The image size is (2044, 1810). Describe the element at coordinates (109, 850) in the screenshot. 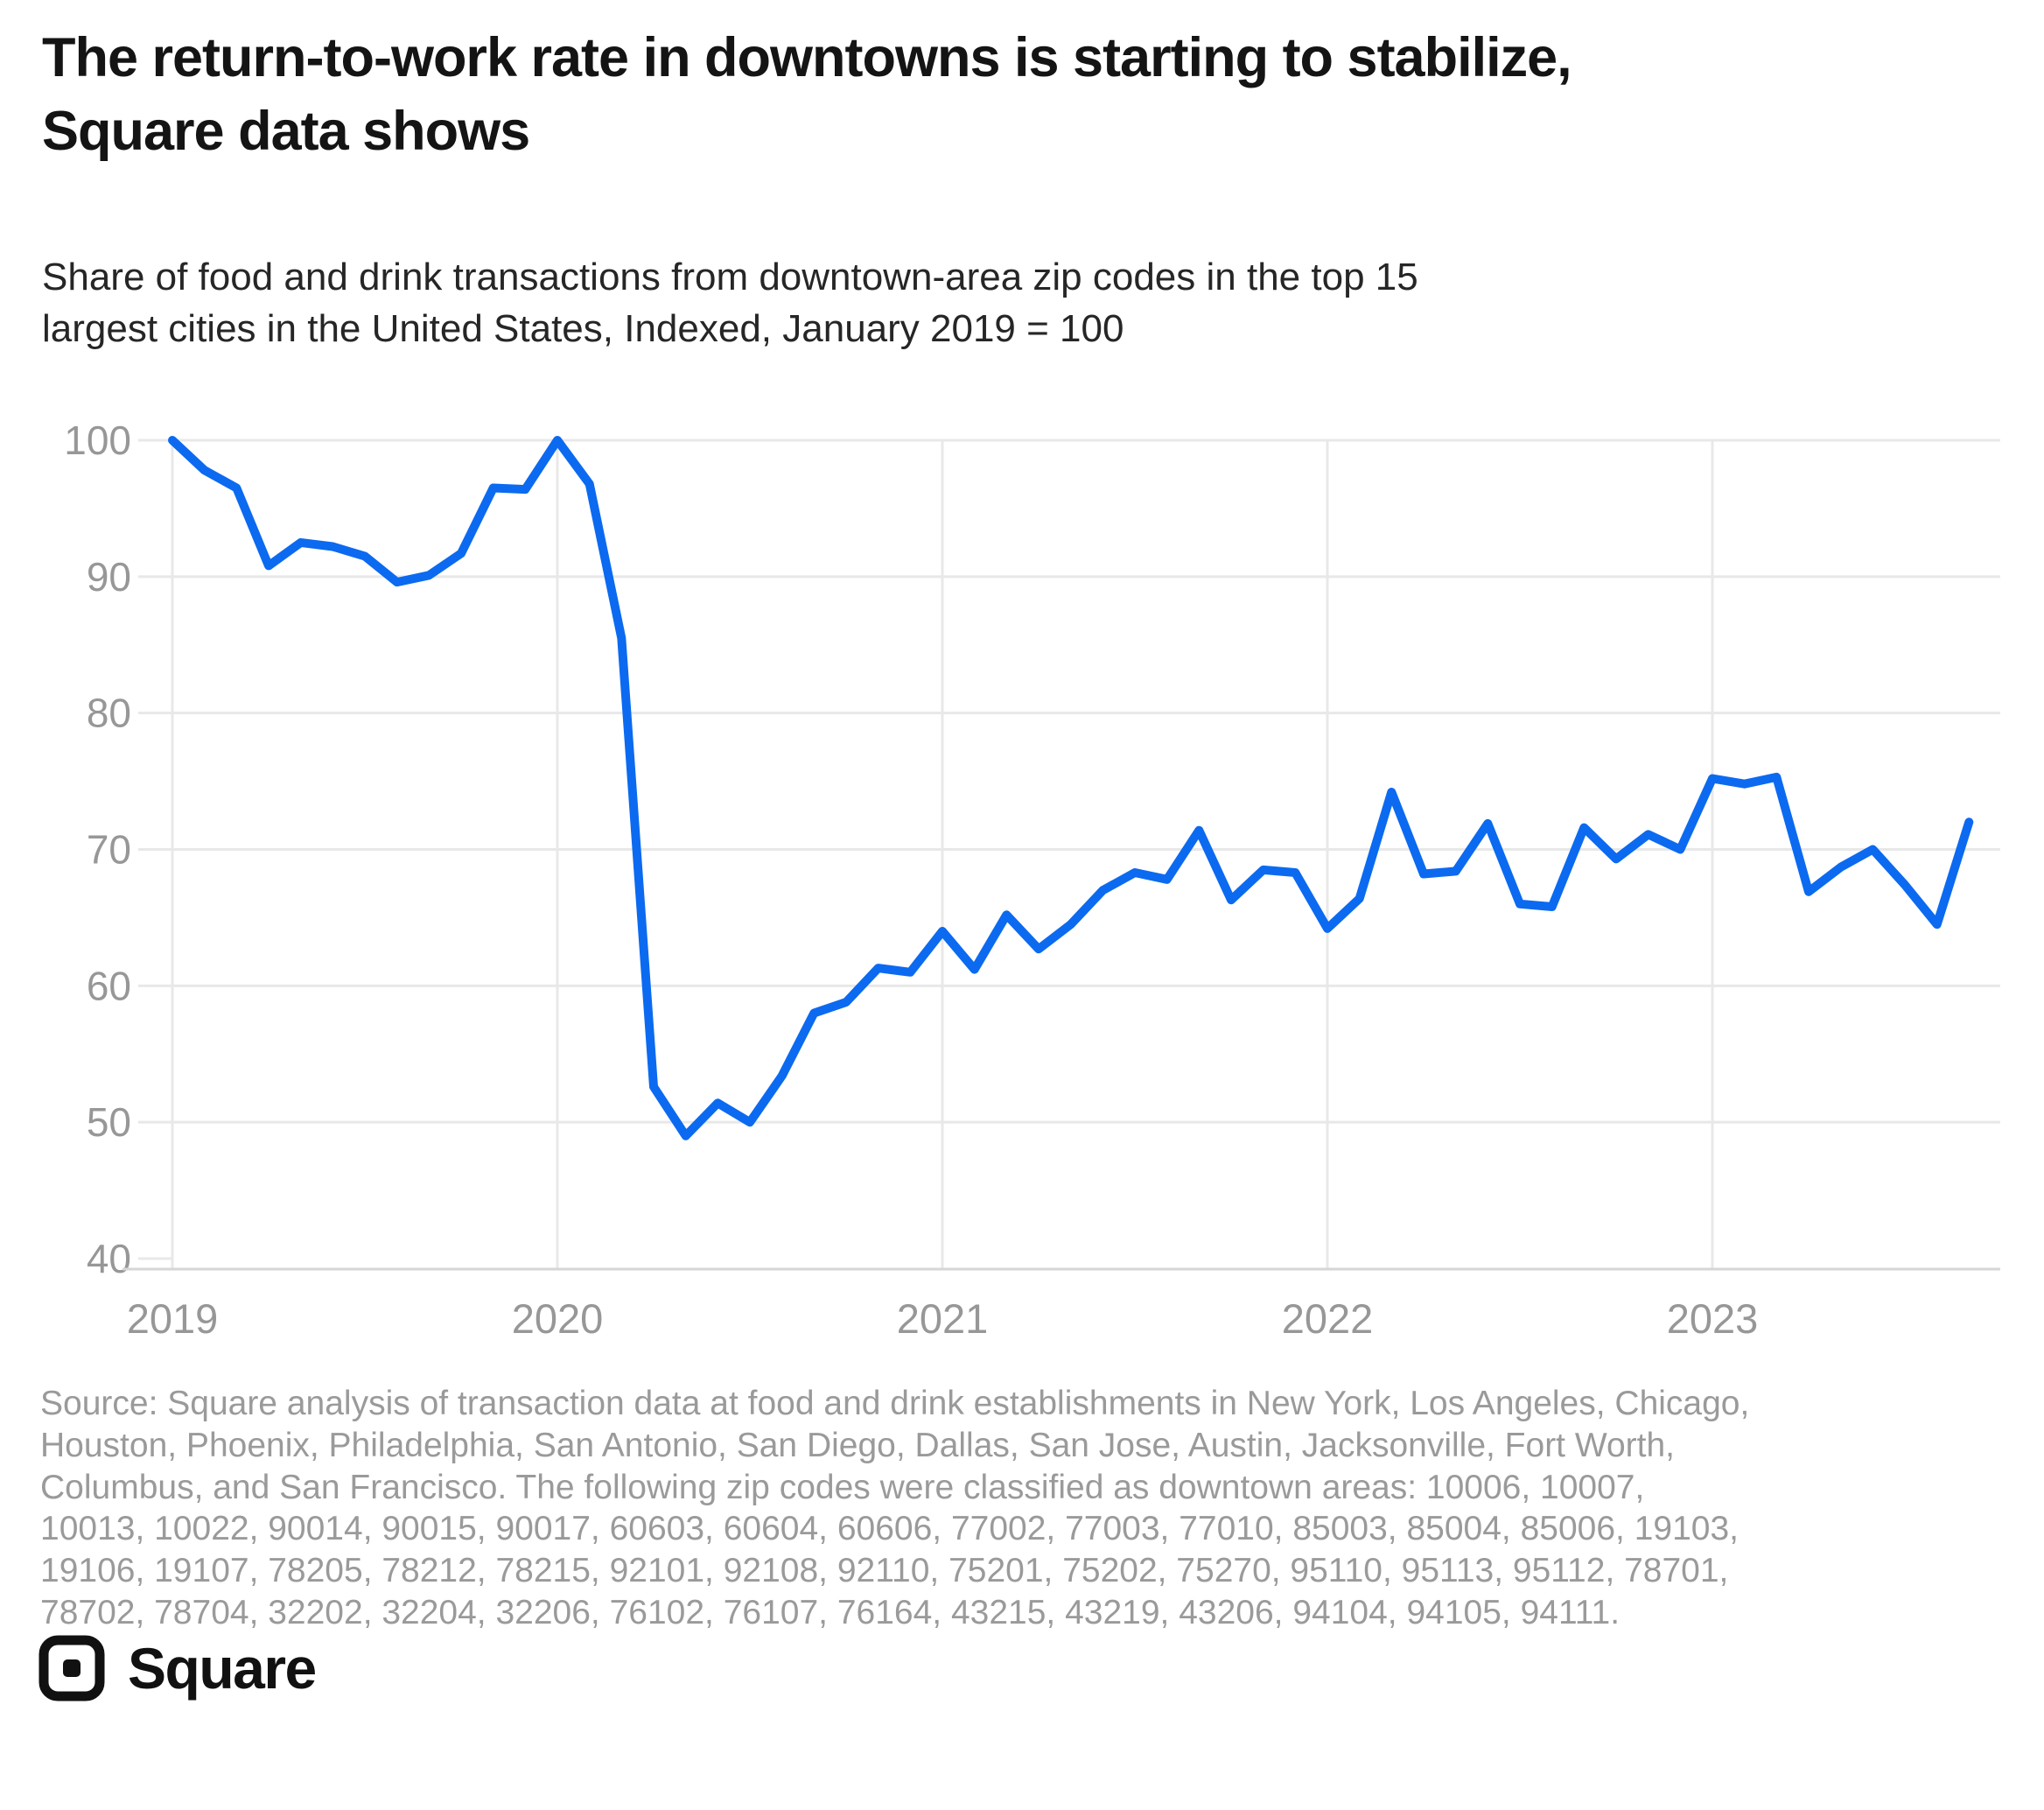

I see `y-tick-label: 70` at that location.